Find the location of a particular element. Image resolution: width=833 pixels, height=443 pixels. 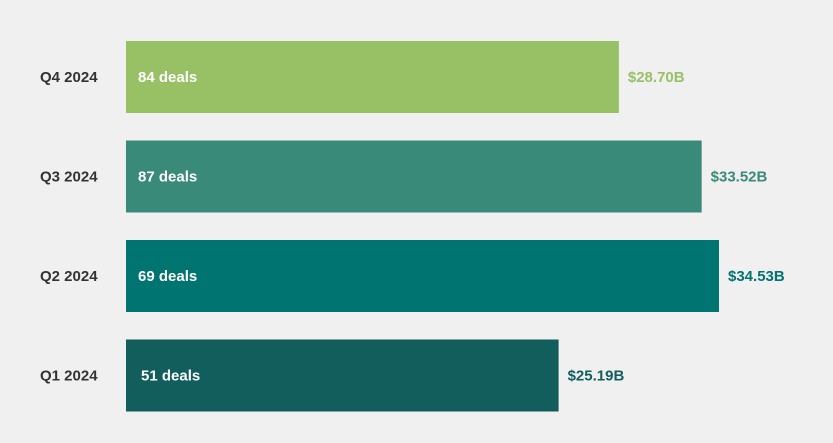

bar-value-label: $33.52B is located at coordinates (739, 177).